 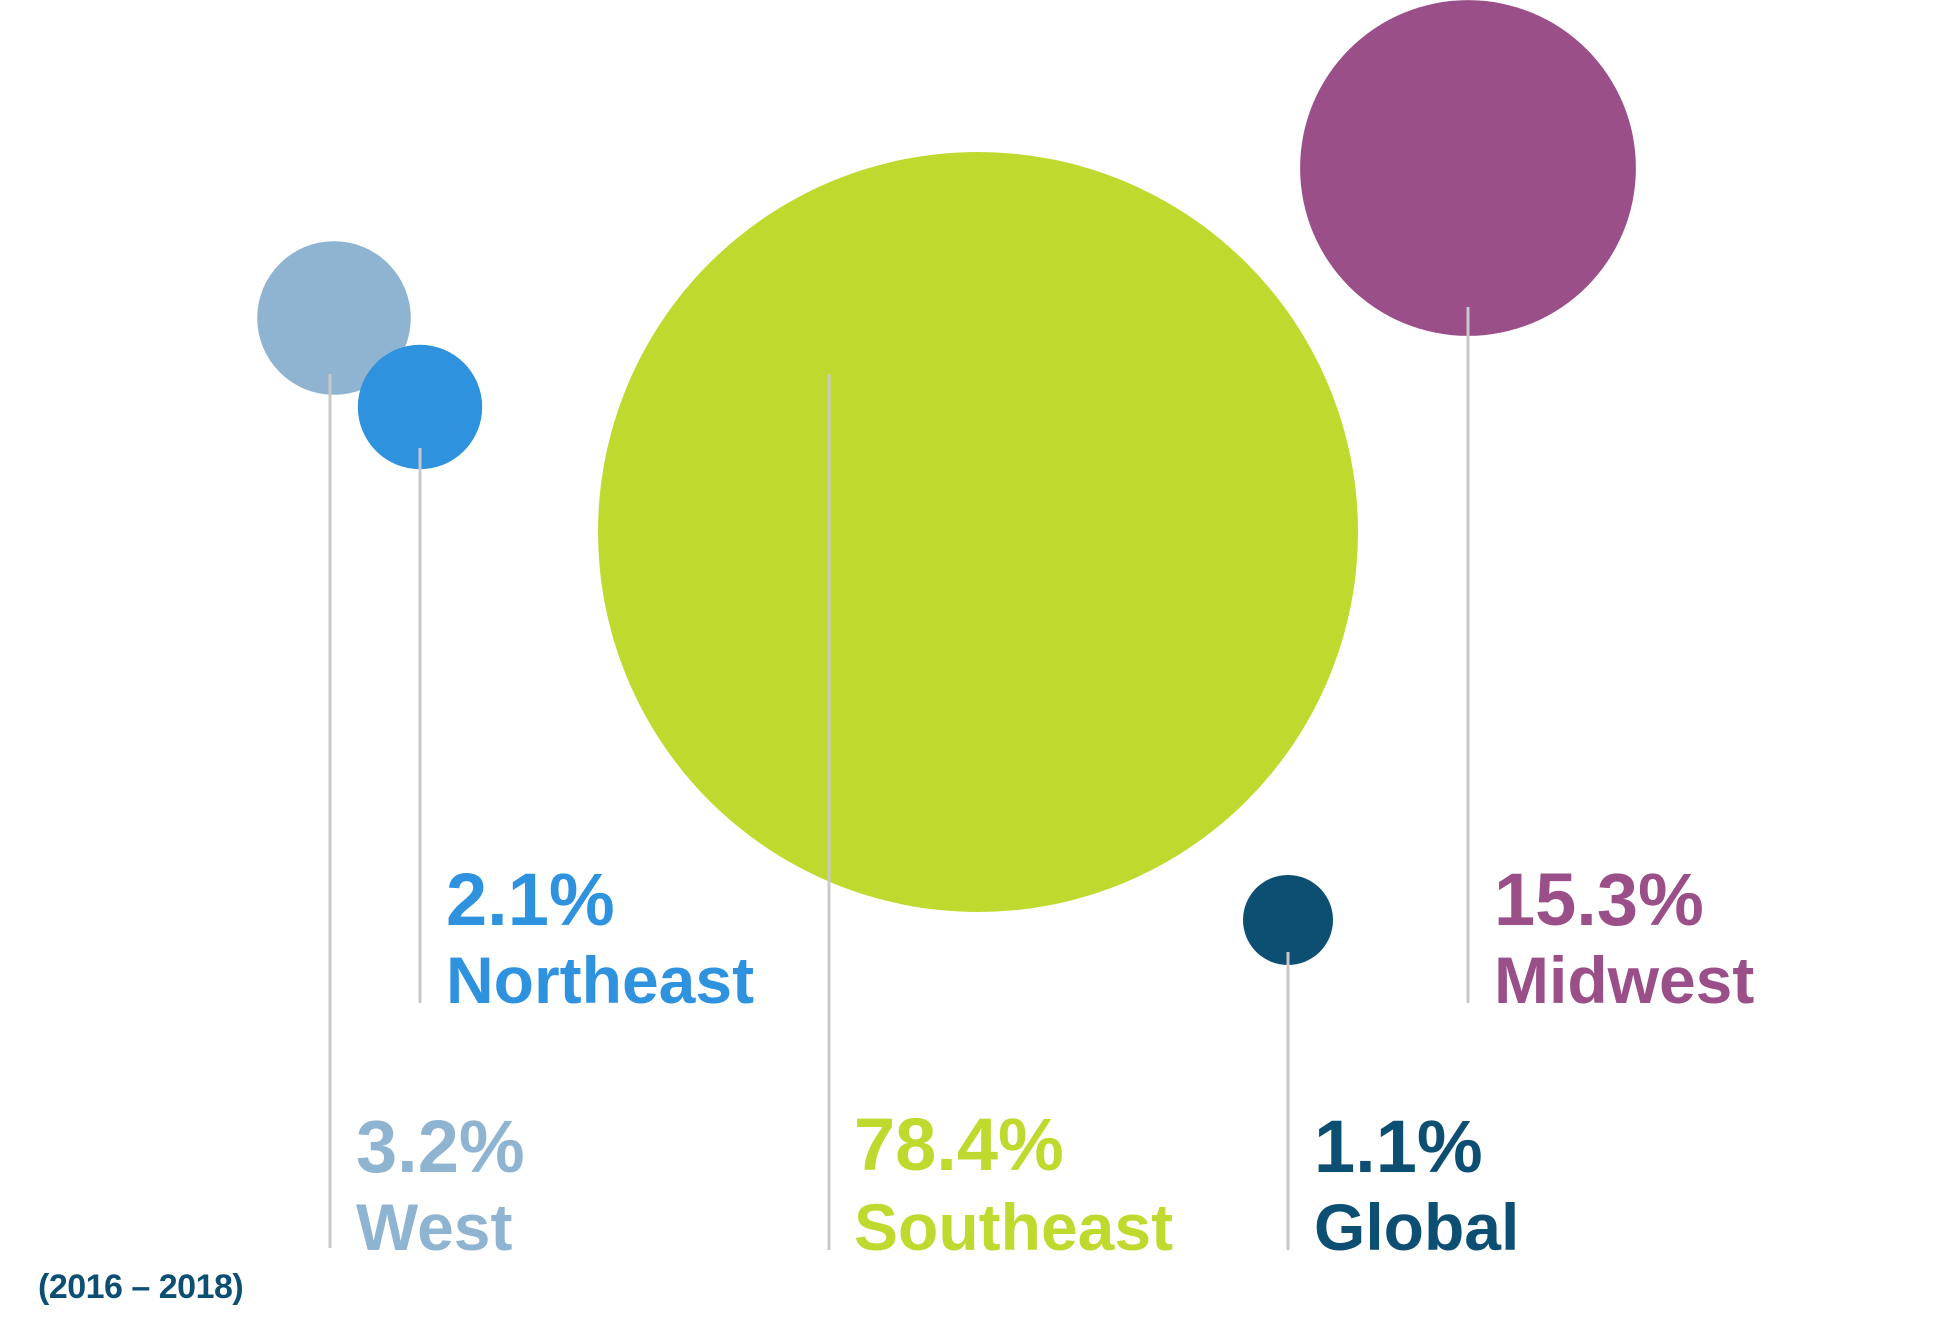 What do you see at coordinates (1288, 920) in the screenshot?
I see `global-bubble` at bounding box center [1288, 920].